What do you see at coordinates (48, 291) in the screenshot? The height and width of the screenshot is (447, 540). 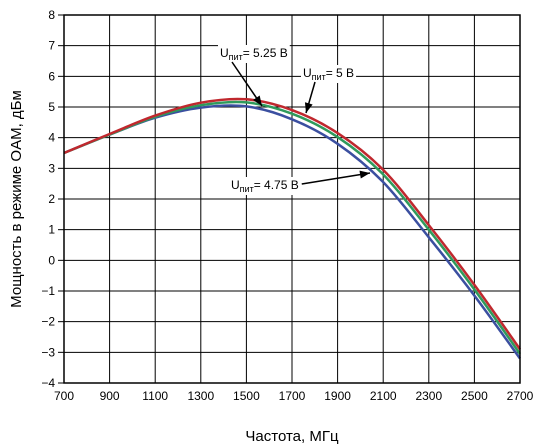 I see `y-tick-label: −1` at bounding box center [48, 291].